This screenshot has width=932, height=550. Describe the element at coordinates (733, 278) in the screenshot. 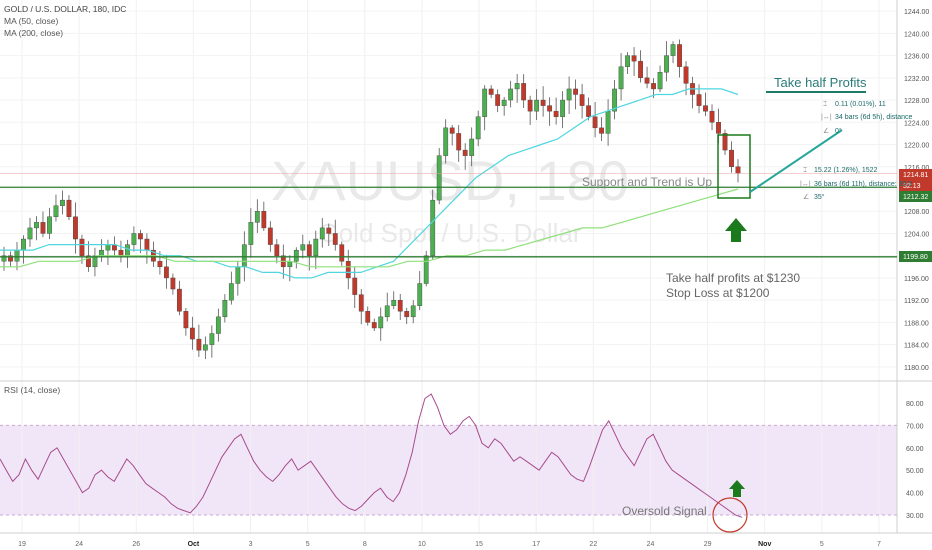

I see `plan-line-1: Take half profits at $1230` at that location.